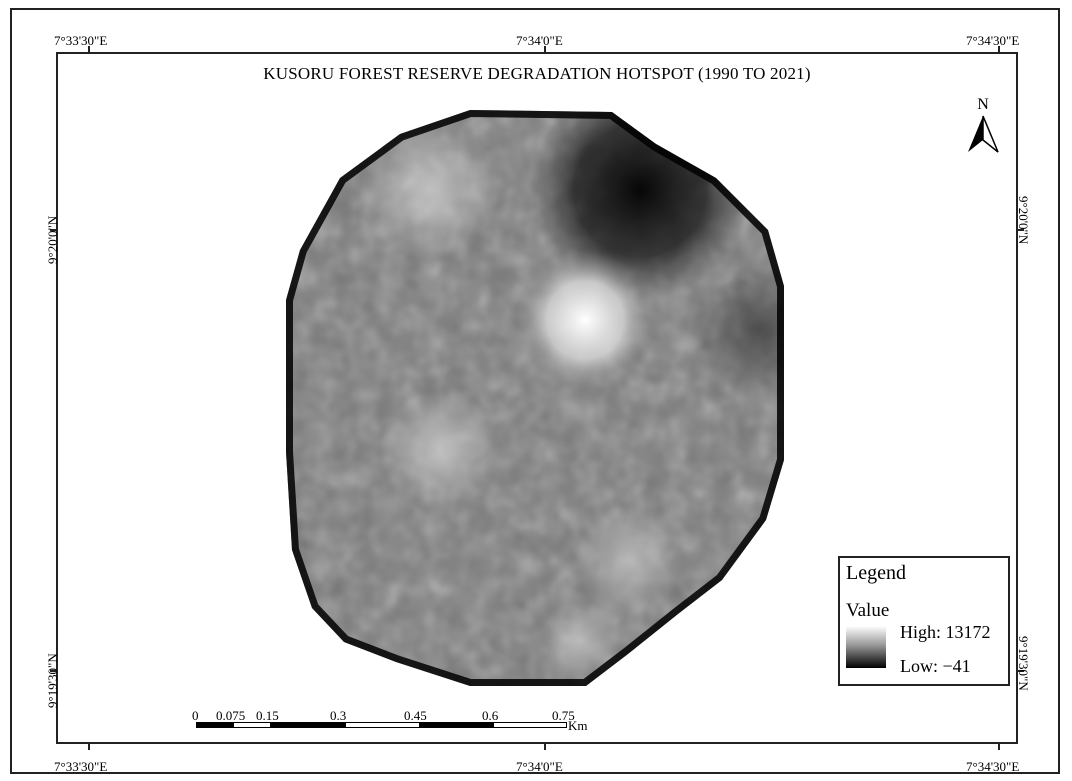 This screenshot has width=1072, height=781. Describe the element at coordinates (868, 610) in the screenshot. I see `legend-value-label: Value` at that location.